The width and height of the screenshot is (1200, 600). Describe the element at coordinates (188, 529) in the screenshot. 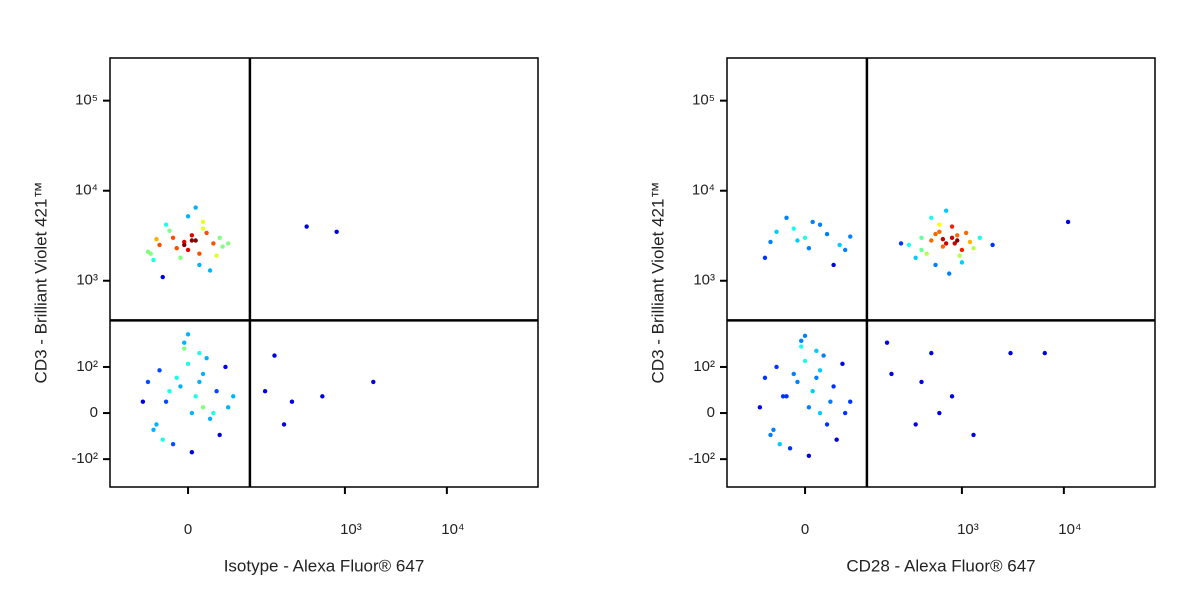

I see `x-tick-label: 0` at that location.